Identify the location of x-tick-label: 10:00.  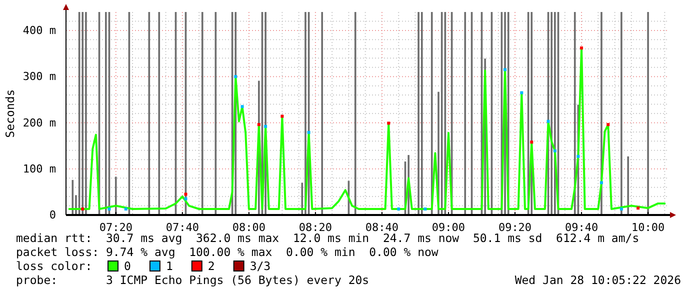
(648, 227).